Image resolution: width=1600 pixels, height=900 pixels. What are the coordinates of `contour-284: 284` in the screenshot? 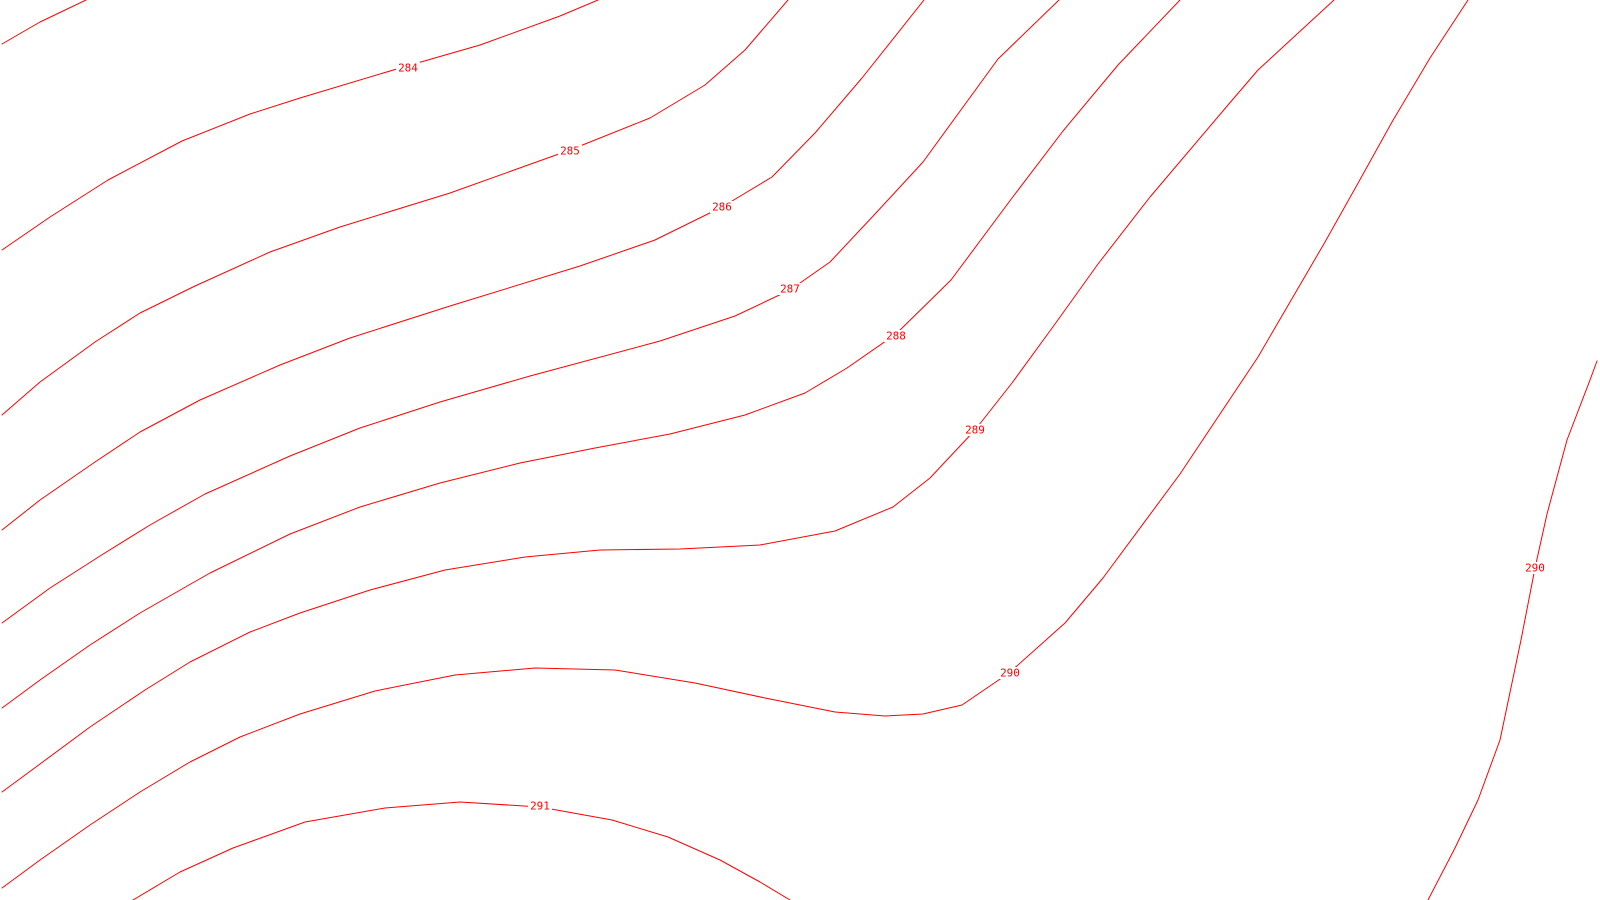 It's located at (300, 125).